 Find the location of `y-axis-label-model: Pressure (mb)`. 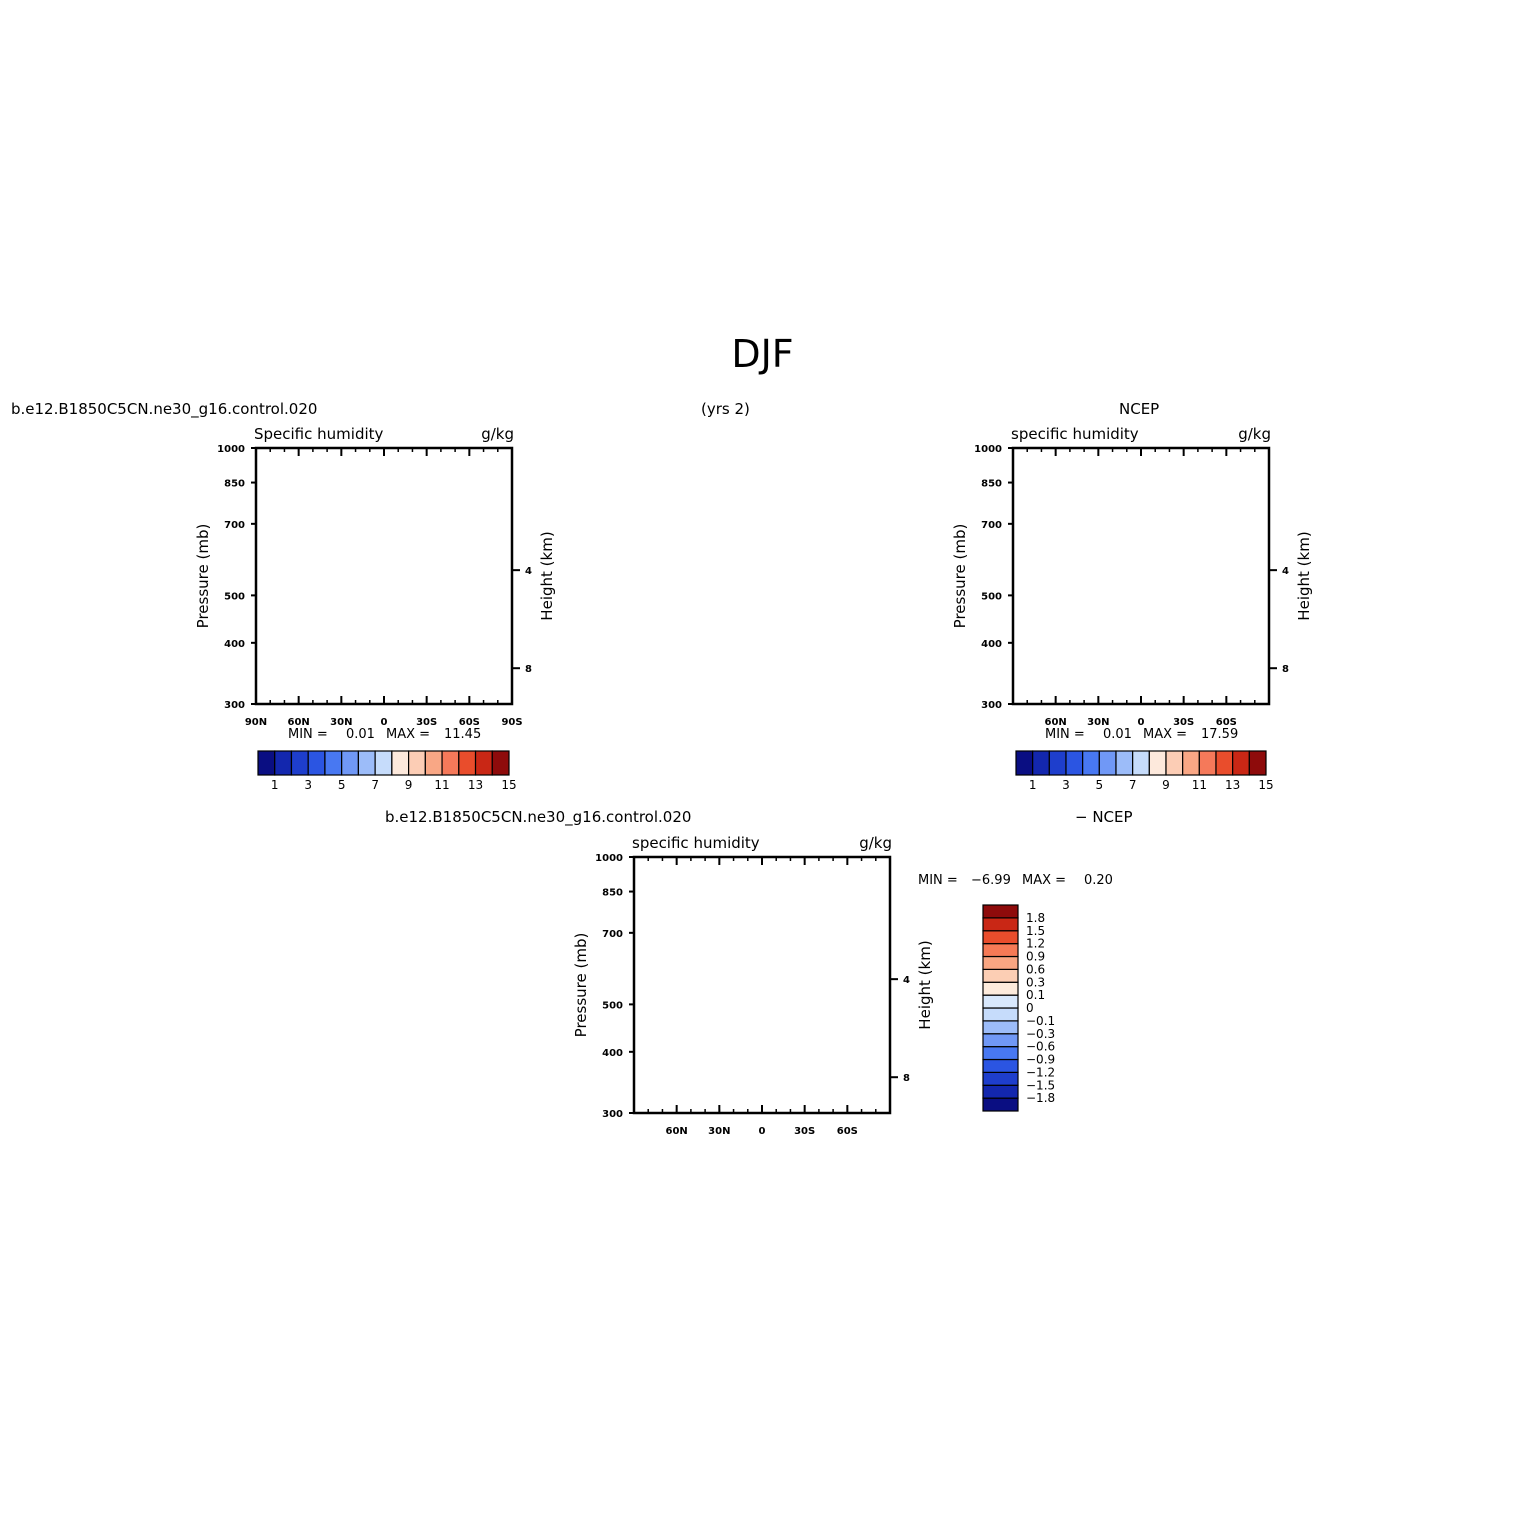

y-axis-label-model: Pressure (mb) is located at coordinates (203, 576).